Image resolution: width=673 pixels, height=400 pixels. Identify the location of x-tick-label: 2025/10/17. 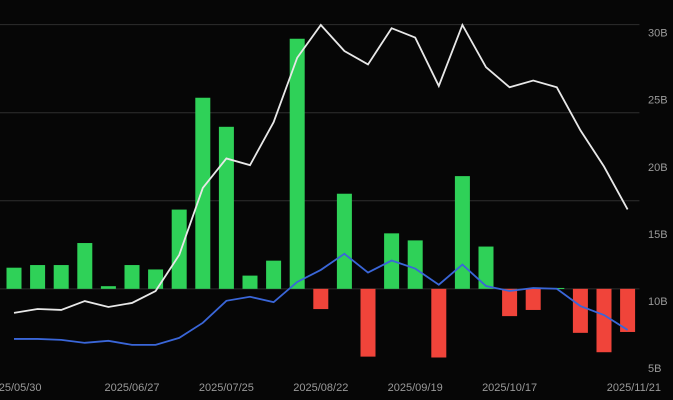
(509, 388).